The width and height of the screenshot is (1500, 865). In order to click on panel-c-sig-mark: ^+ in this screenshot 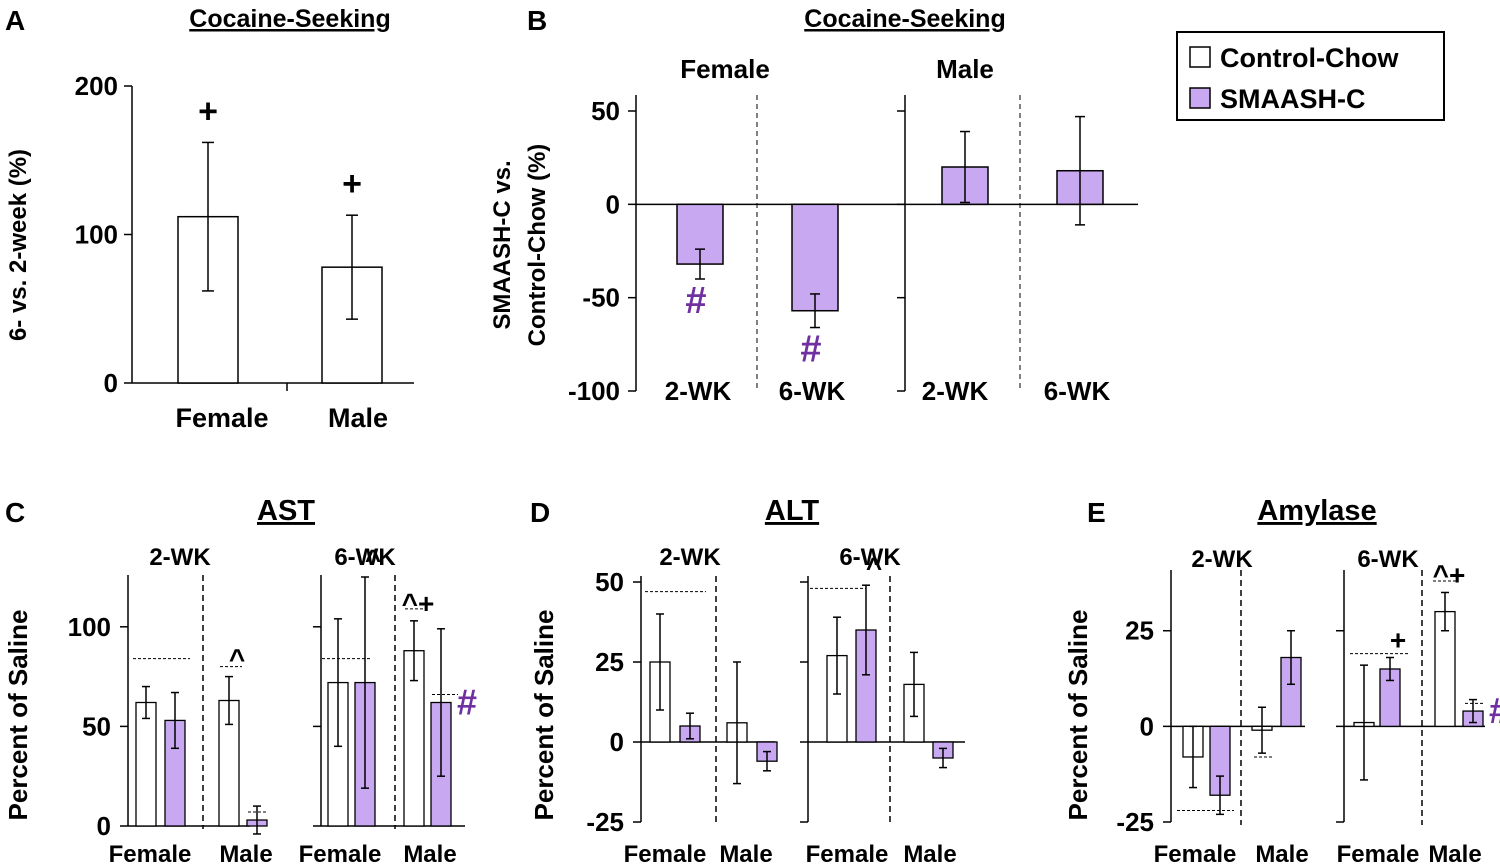, I will do `click(418, 603)`.